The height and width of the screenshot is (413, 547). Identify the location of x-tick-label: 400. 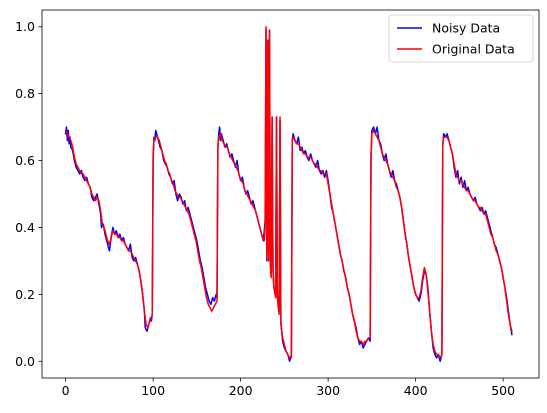
(416, 390).